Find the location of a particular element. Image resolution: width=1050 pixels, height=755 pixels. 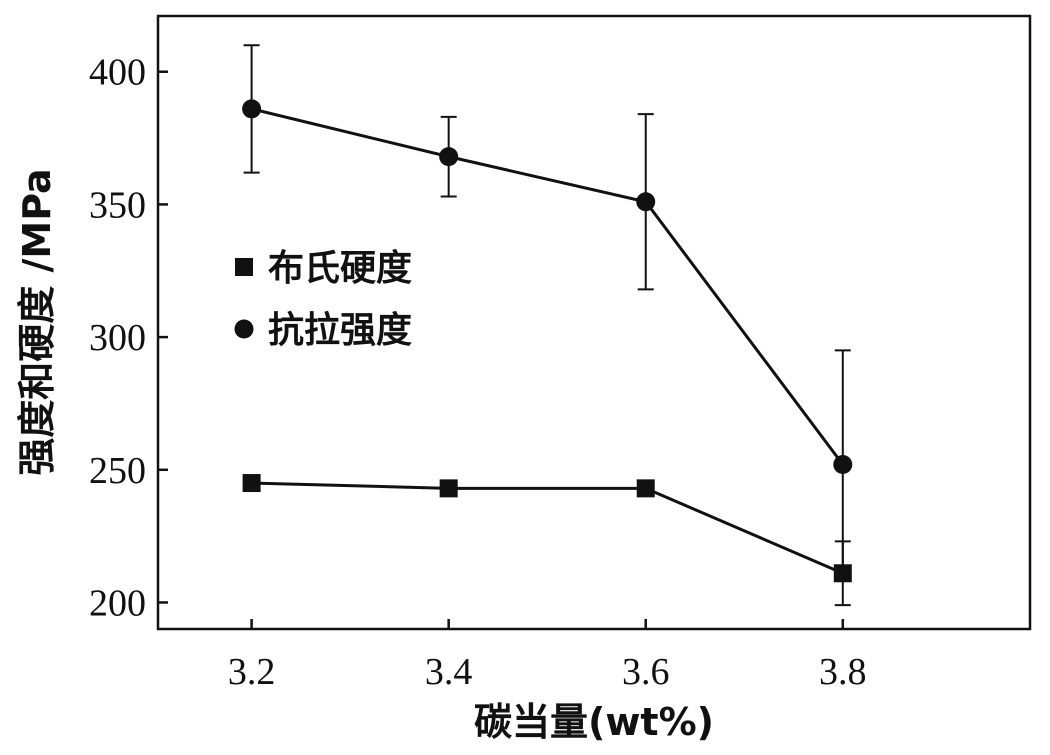

x-tick-label: 3.8 is located at coordinates (843, 672).